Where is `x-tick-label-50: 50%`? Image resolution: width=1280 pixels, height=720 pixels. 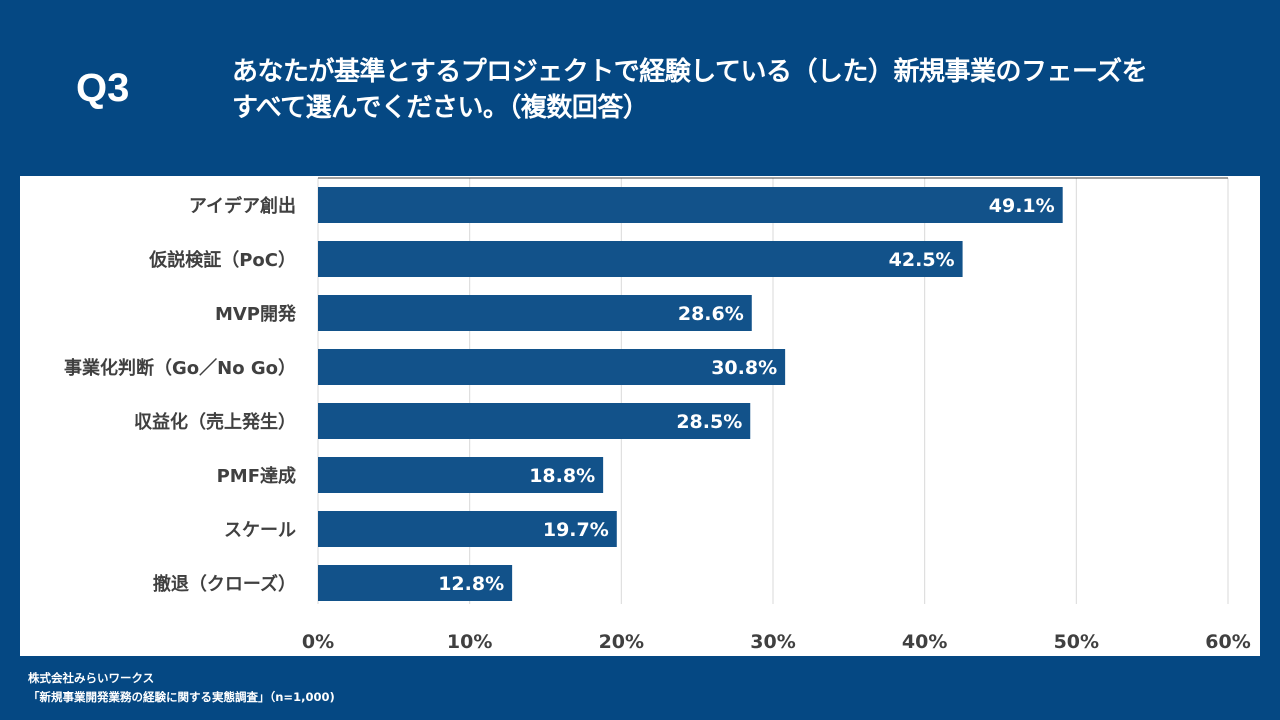
x-tick-label-50: 50% is located at coordinates (1076, 642).